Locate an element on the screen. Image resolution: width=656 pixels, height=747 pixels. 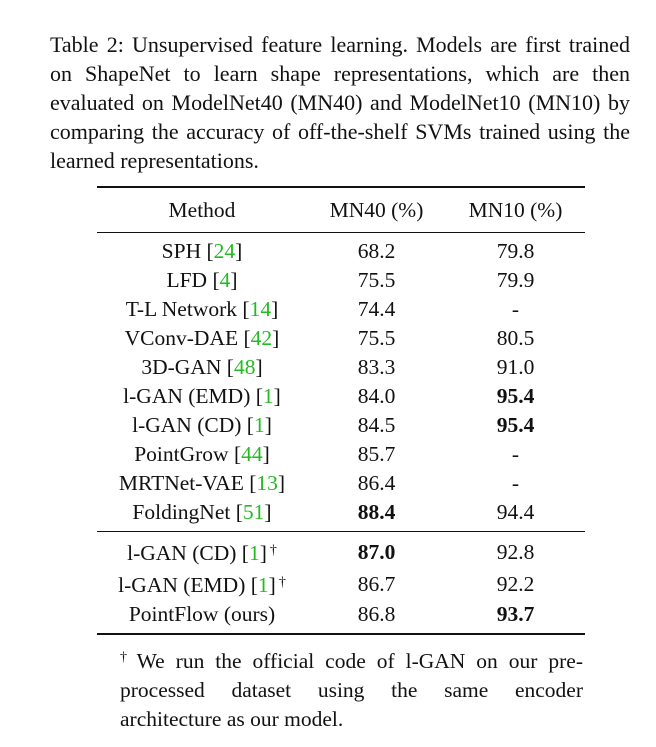
header-method: Method is located at coordinates (202, 209).